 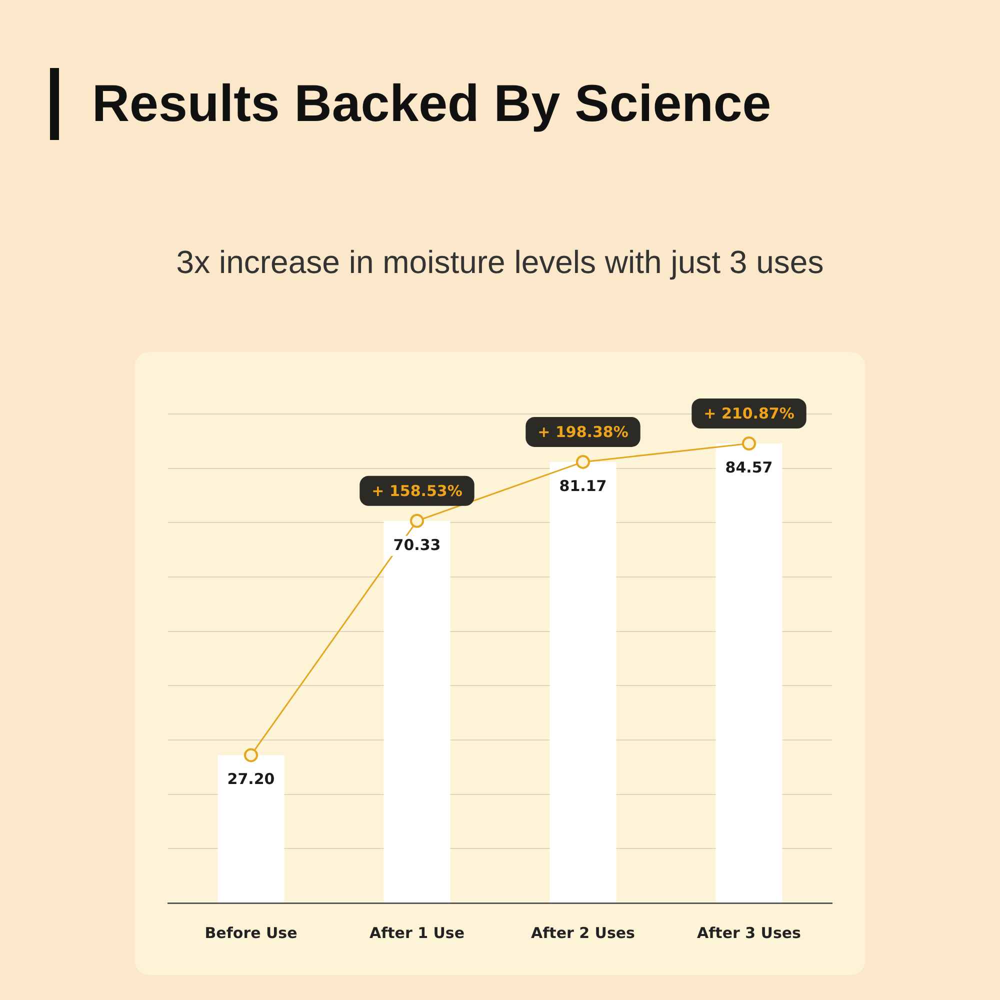 I want to click on x-tick-label: Before Use, so click(x=251, y=933).